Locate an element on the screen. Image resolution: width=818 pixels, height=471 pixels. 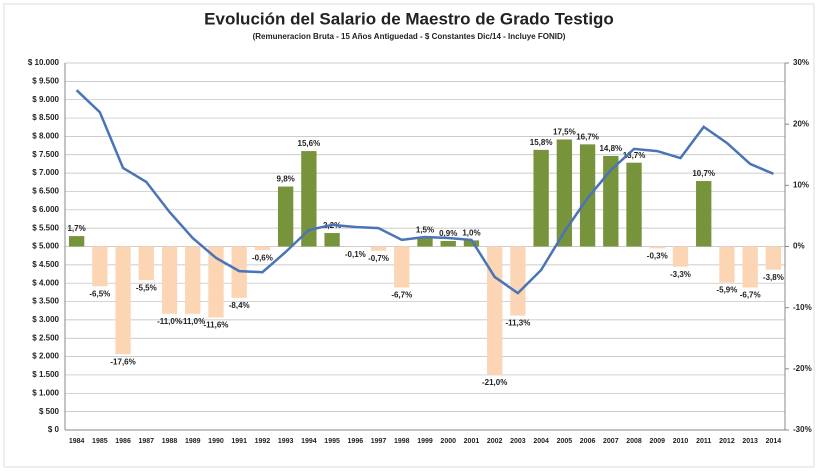
data-label: -5,5% is located at coordinates (146, 287).